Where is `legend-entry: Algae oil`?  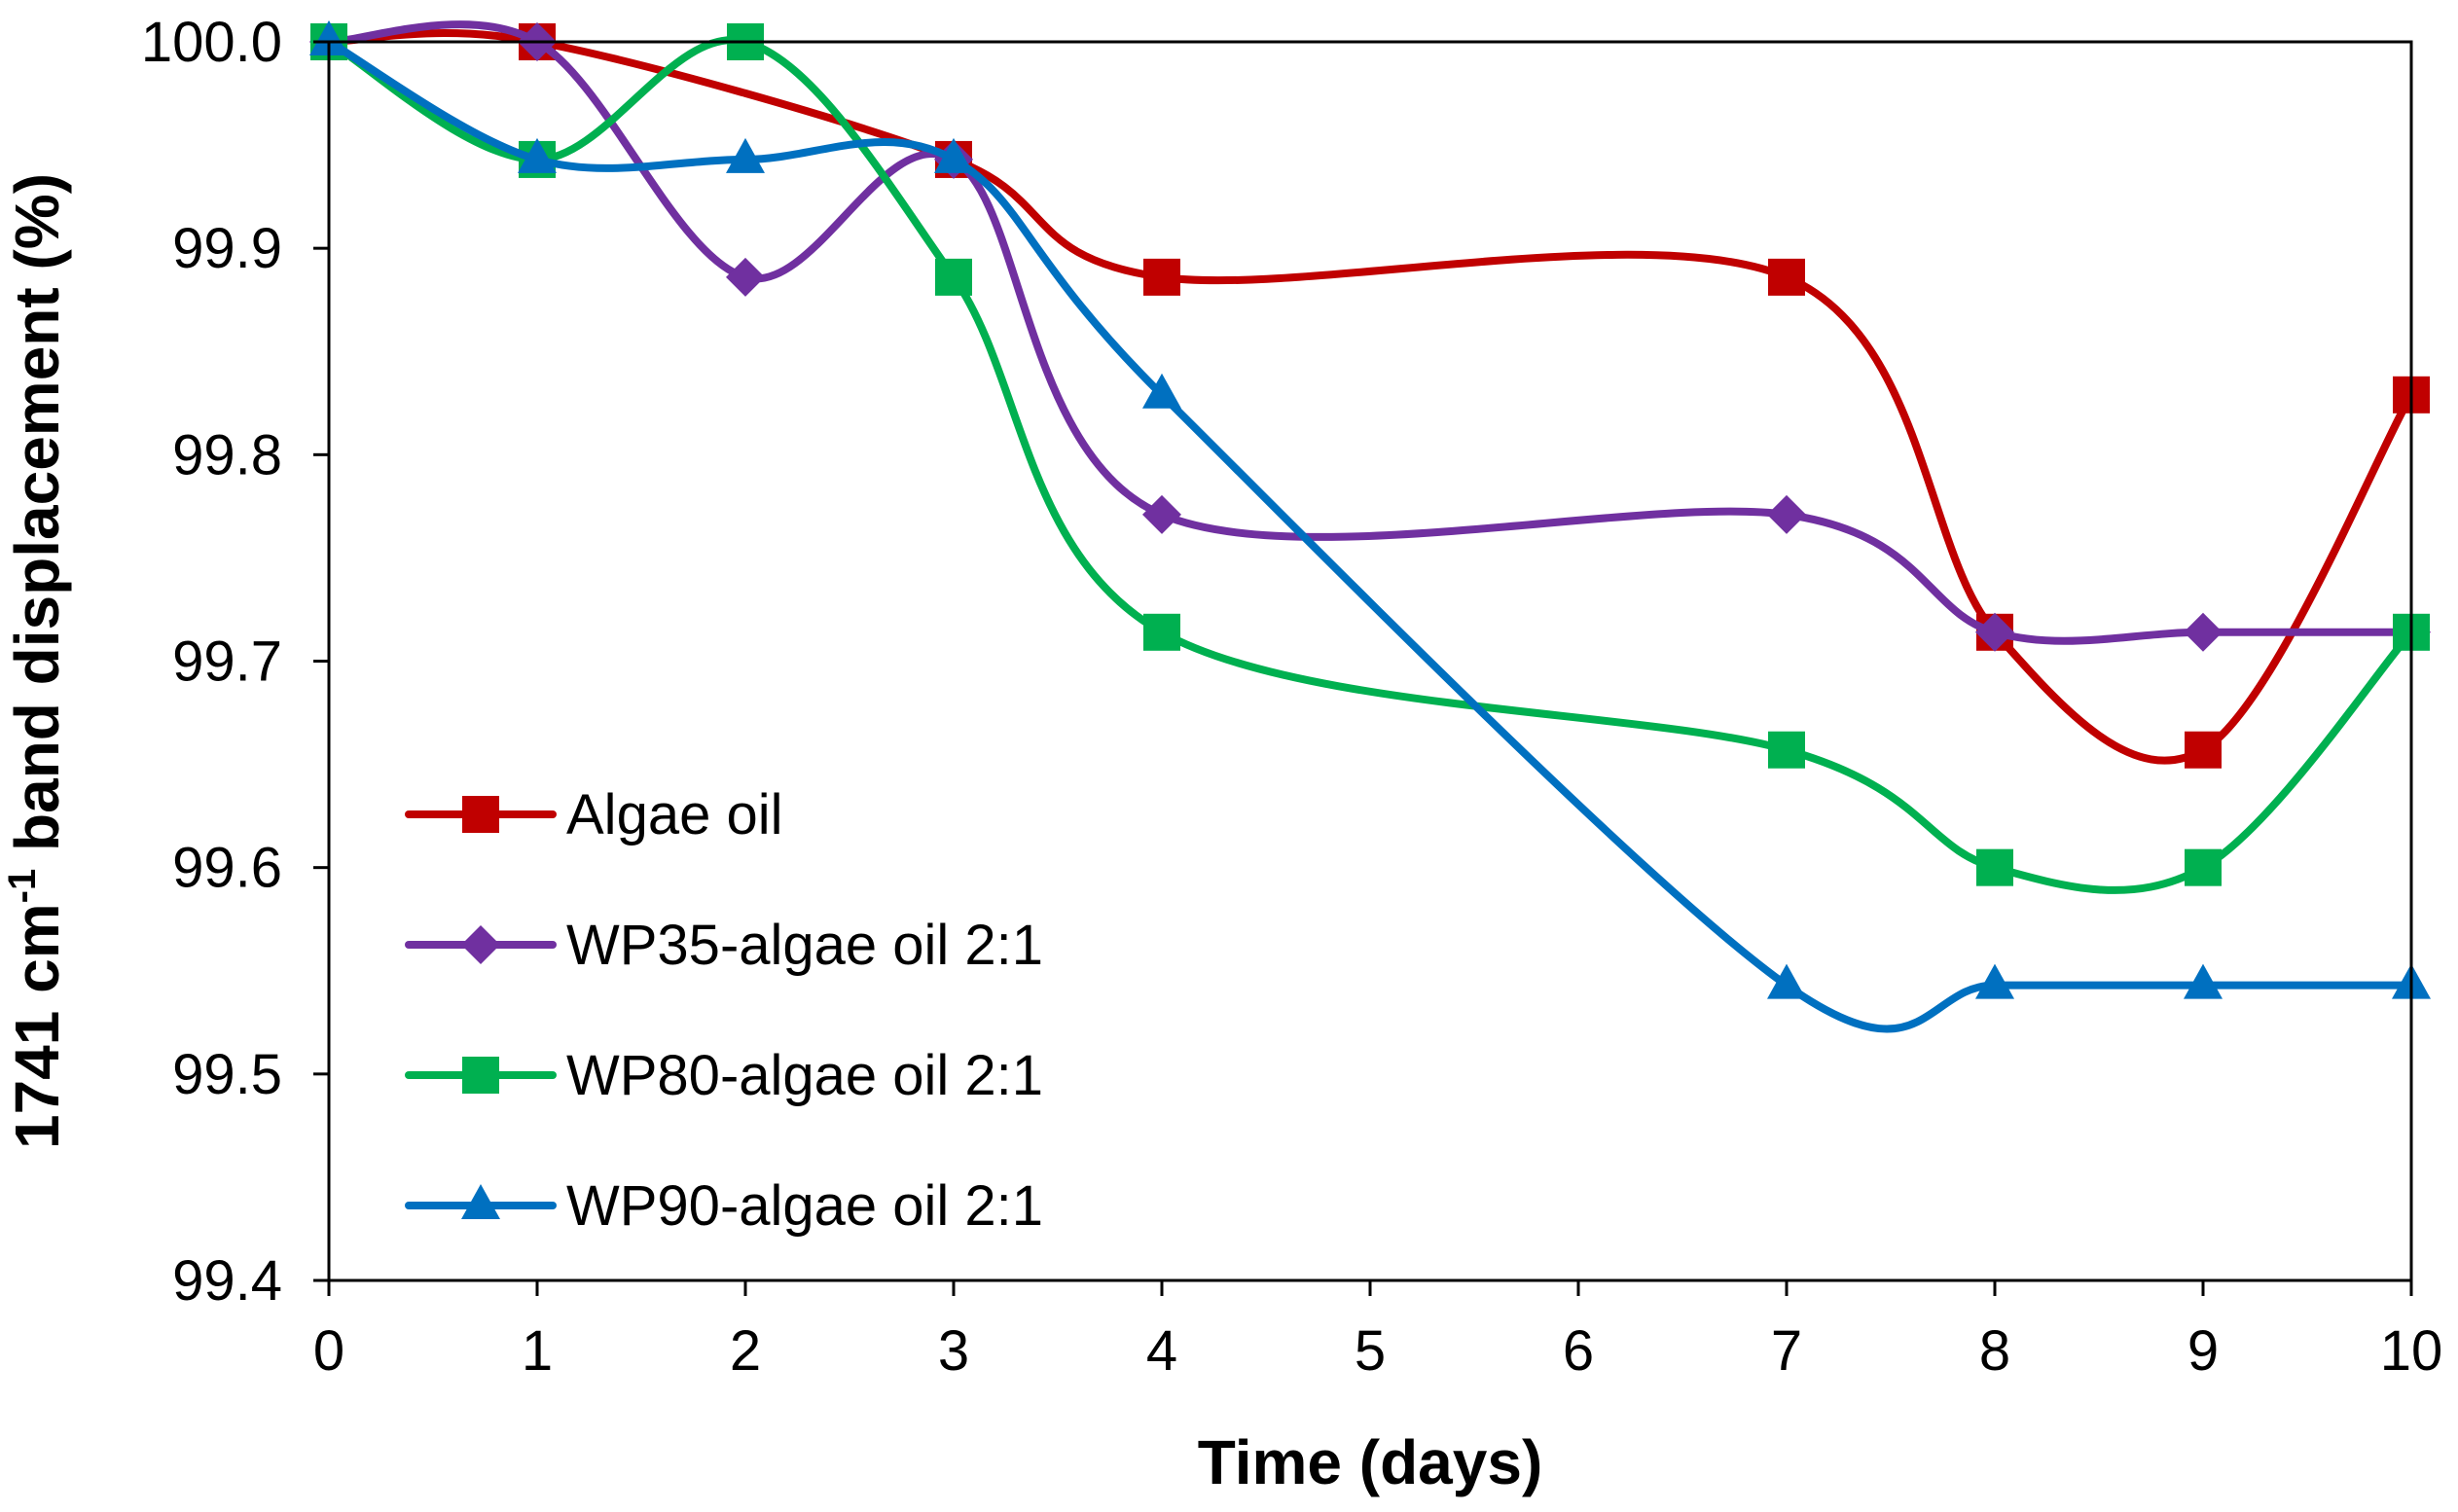
legend-entry: Algae oil is located at coordinates (593, 814).